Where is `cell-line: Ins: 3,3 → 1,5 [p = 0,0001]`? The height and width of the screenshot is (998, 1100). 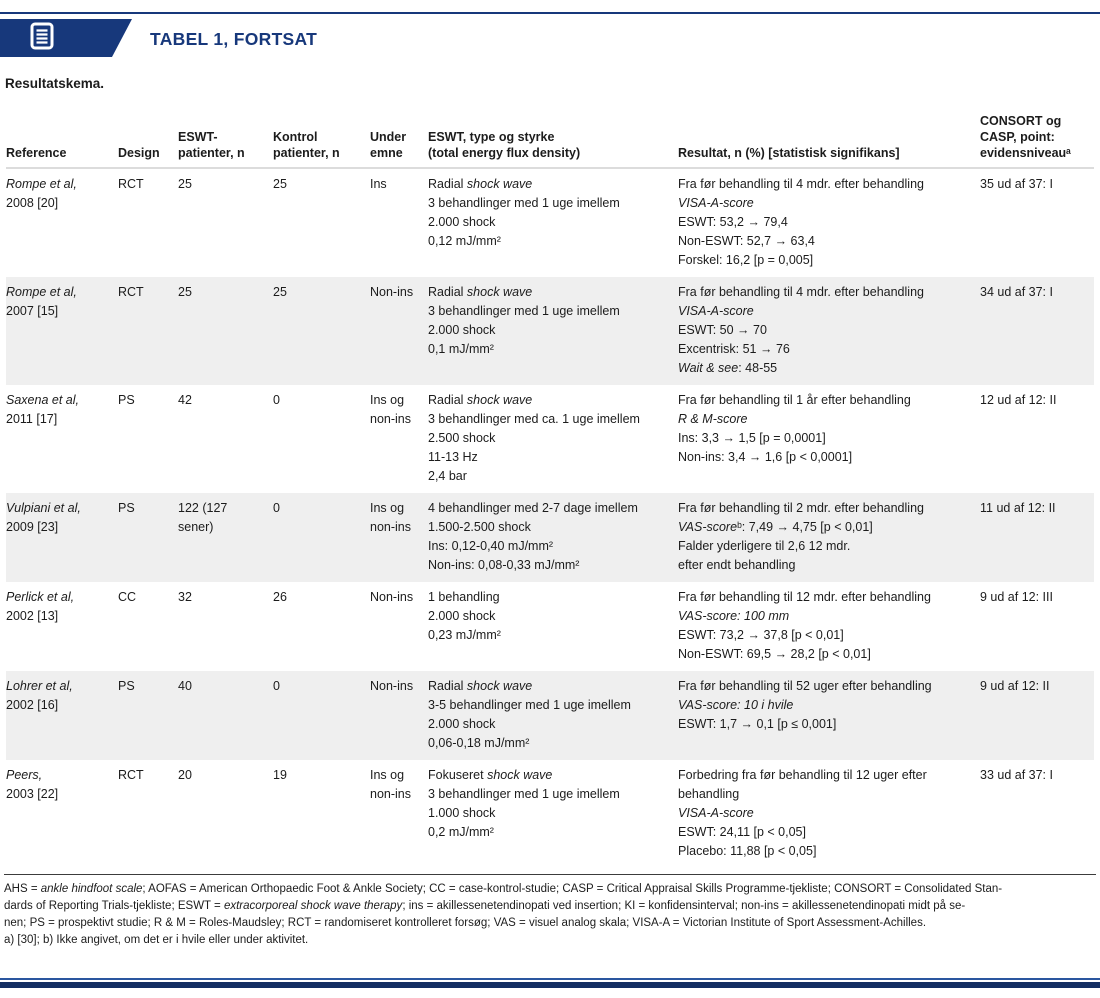 cell-line: Ins: 3,3 → 1,5 [p = 0,0001] is located at coordinates (752, 438).